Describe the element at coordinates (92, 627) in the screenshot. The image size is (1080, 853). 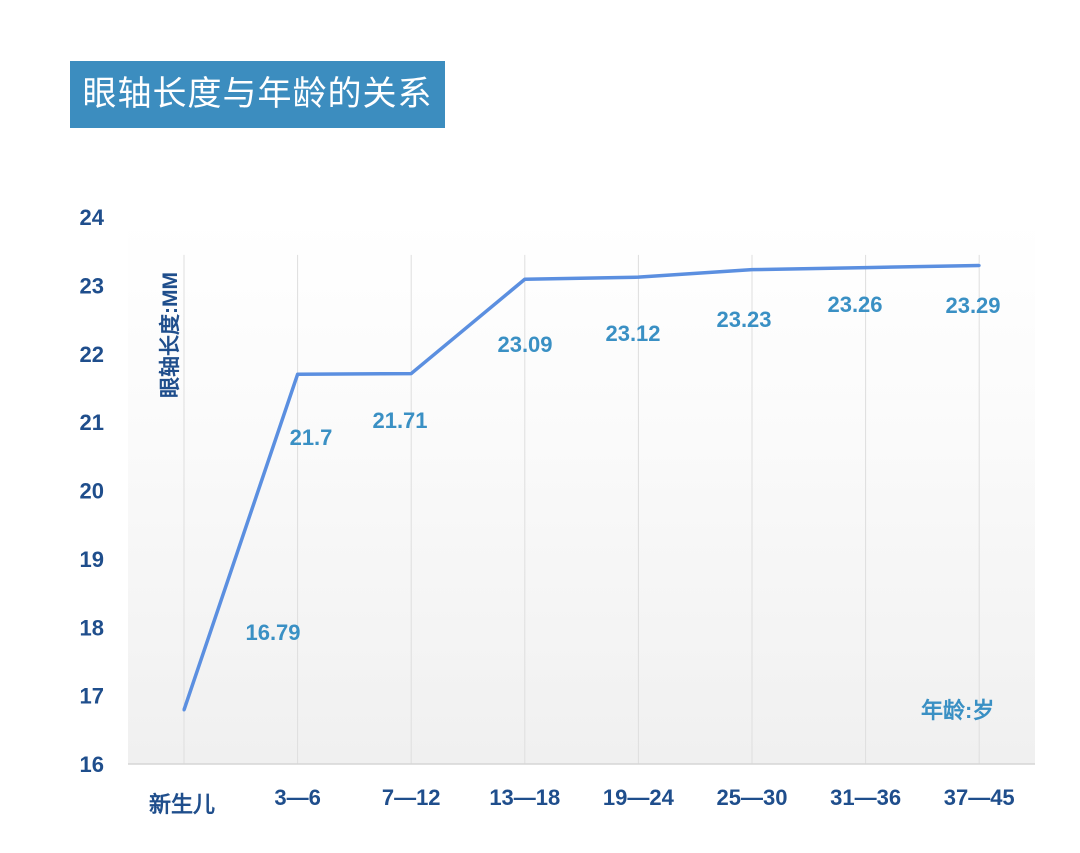
I see `y-tick-label: 18` at that location.